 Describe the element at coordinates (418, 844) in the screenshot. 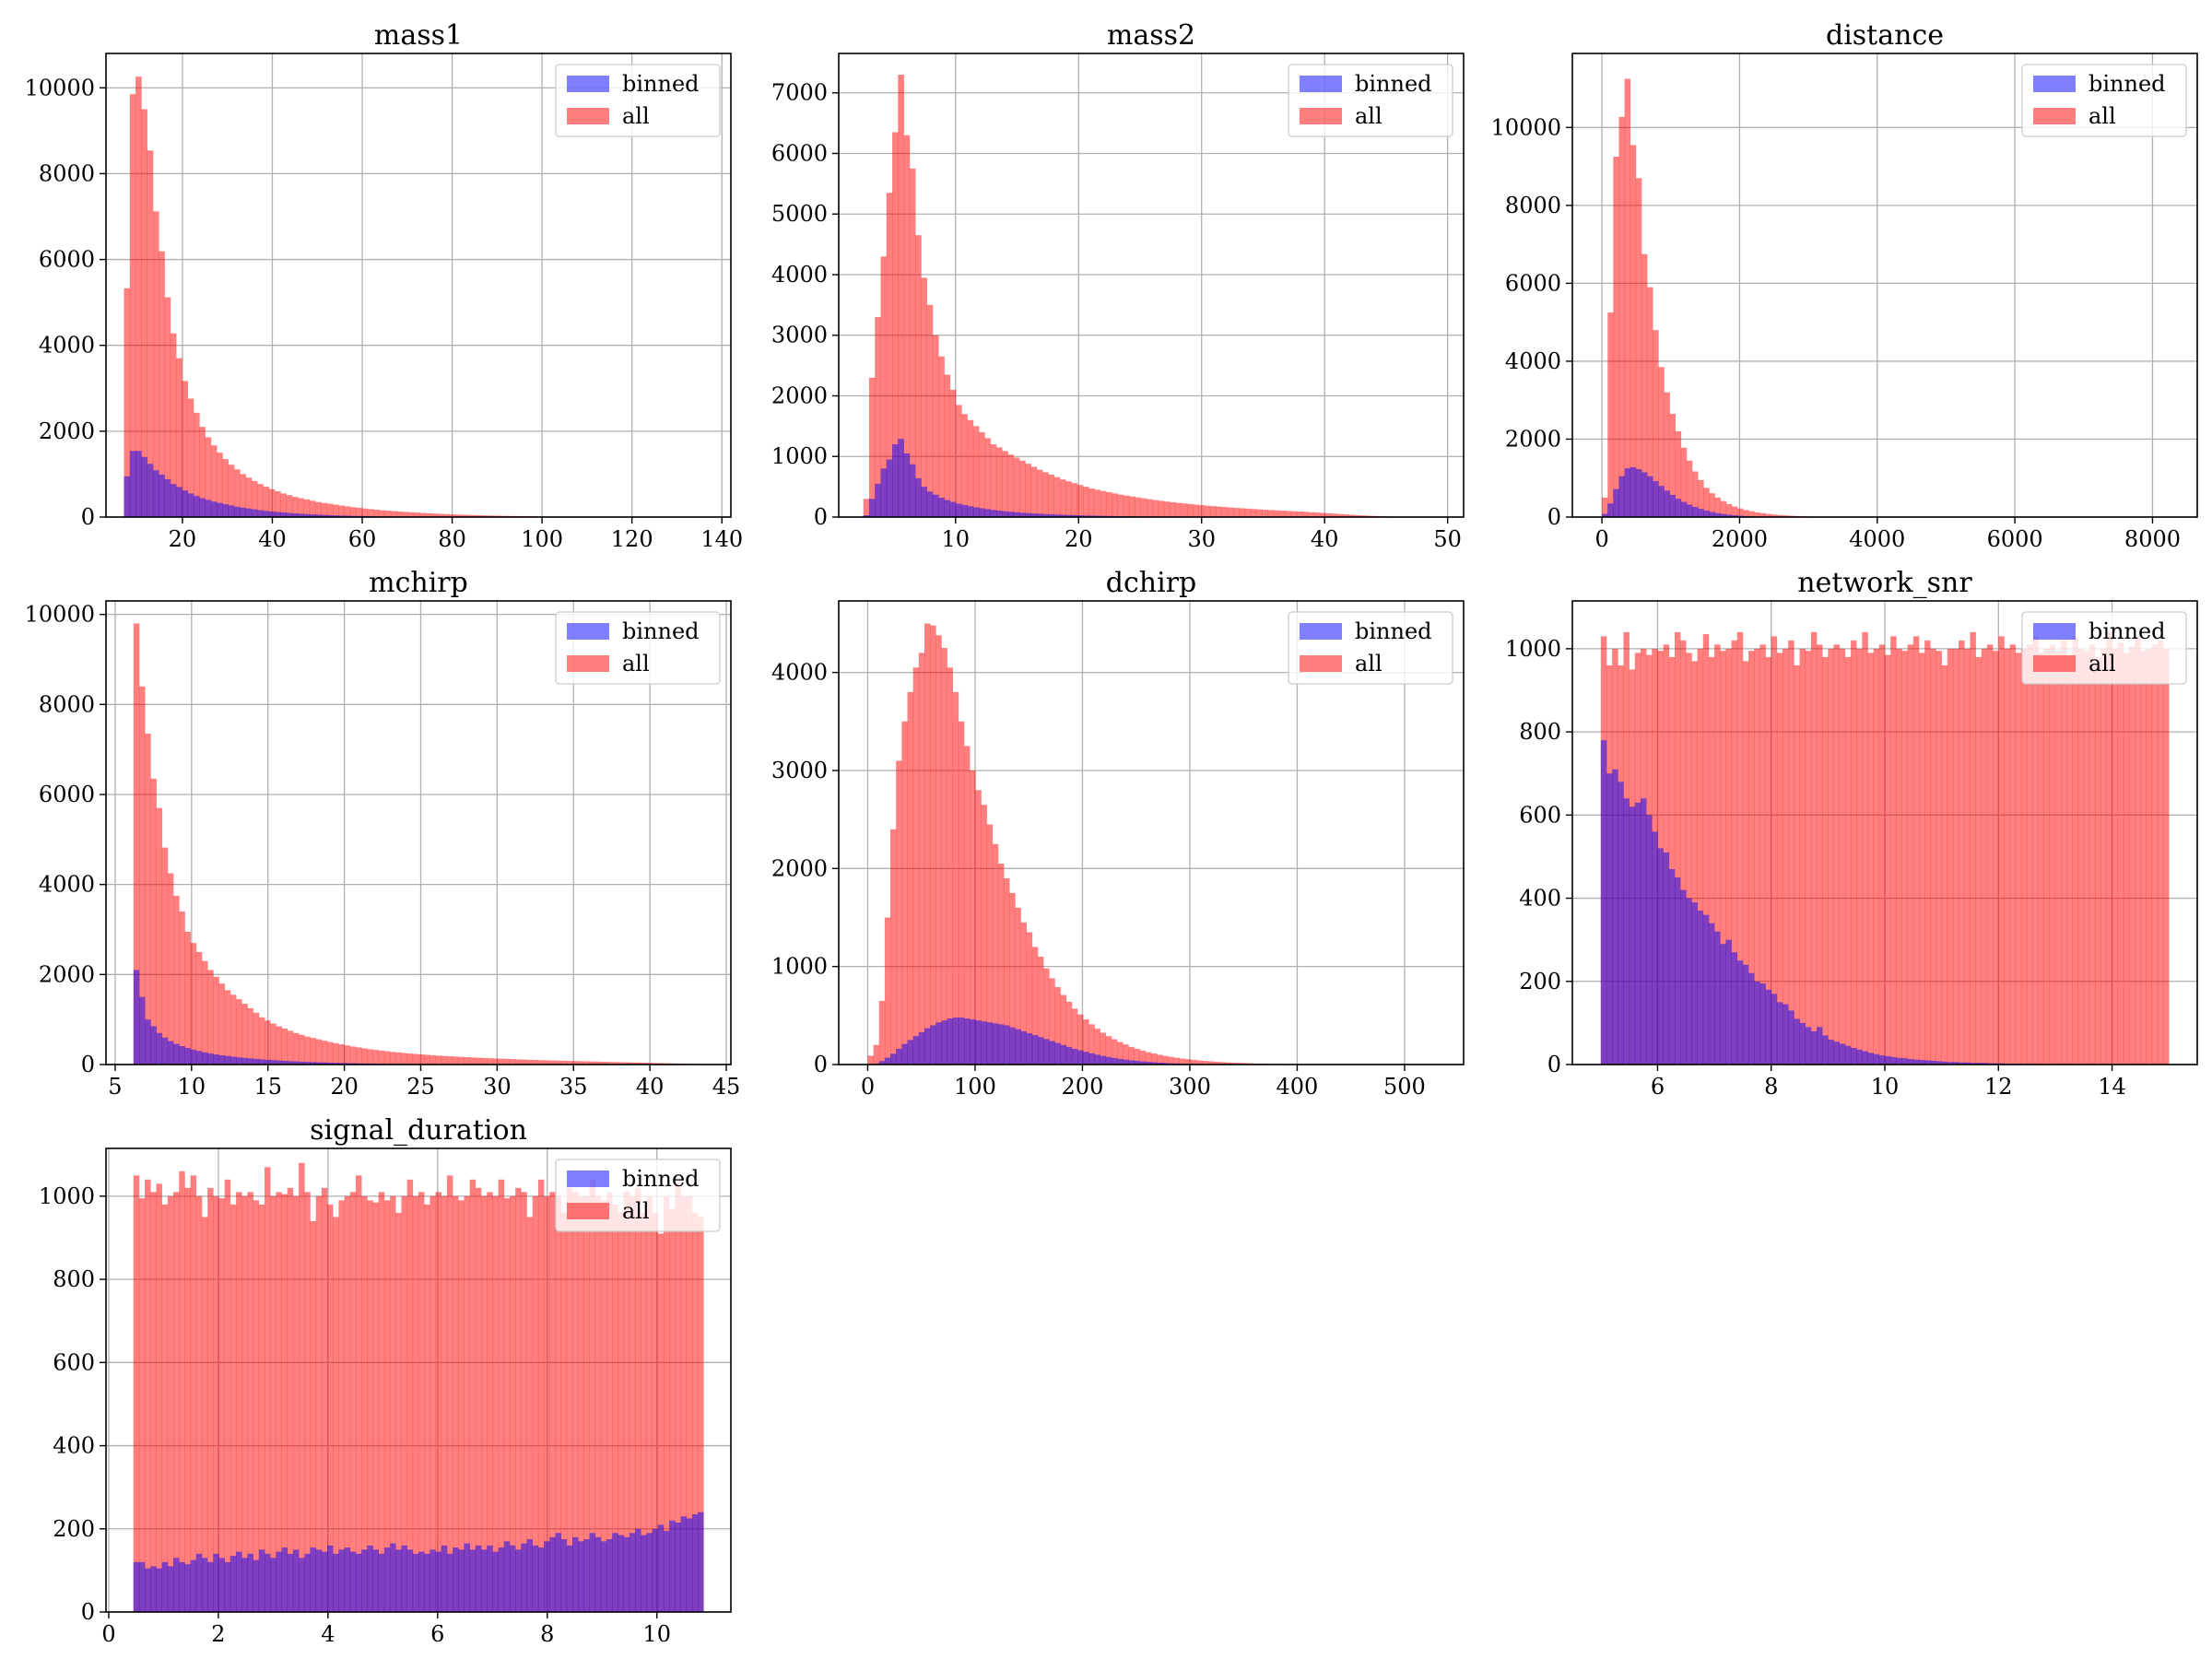

I see `series-all` at that location.